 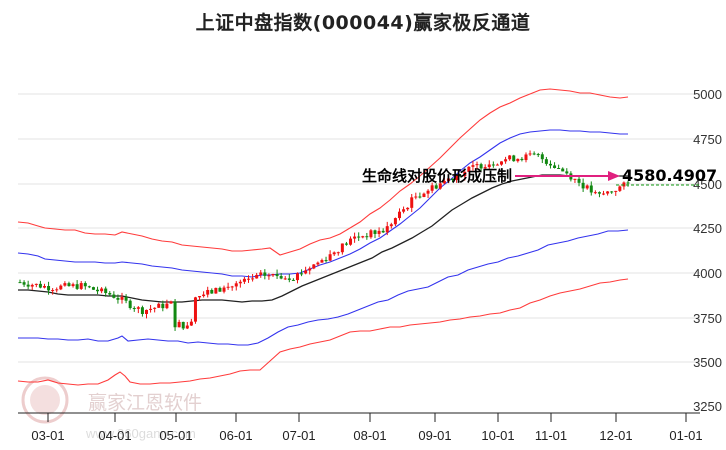 I want to click on x-tick: 12-01, so click(x=615, y=435).